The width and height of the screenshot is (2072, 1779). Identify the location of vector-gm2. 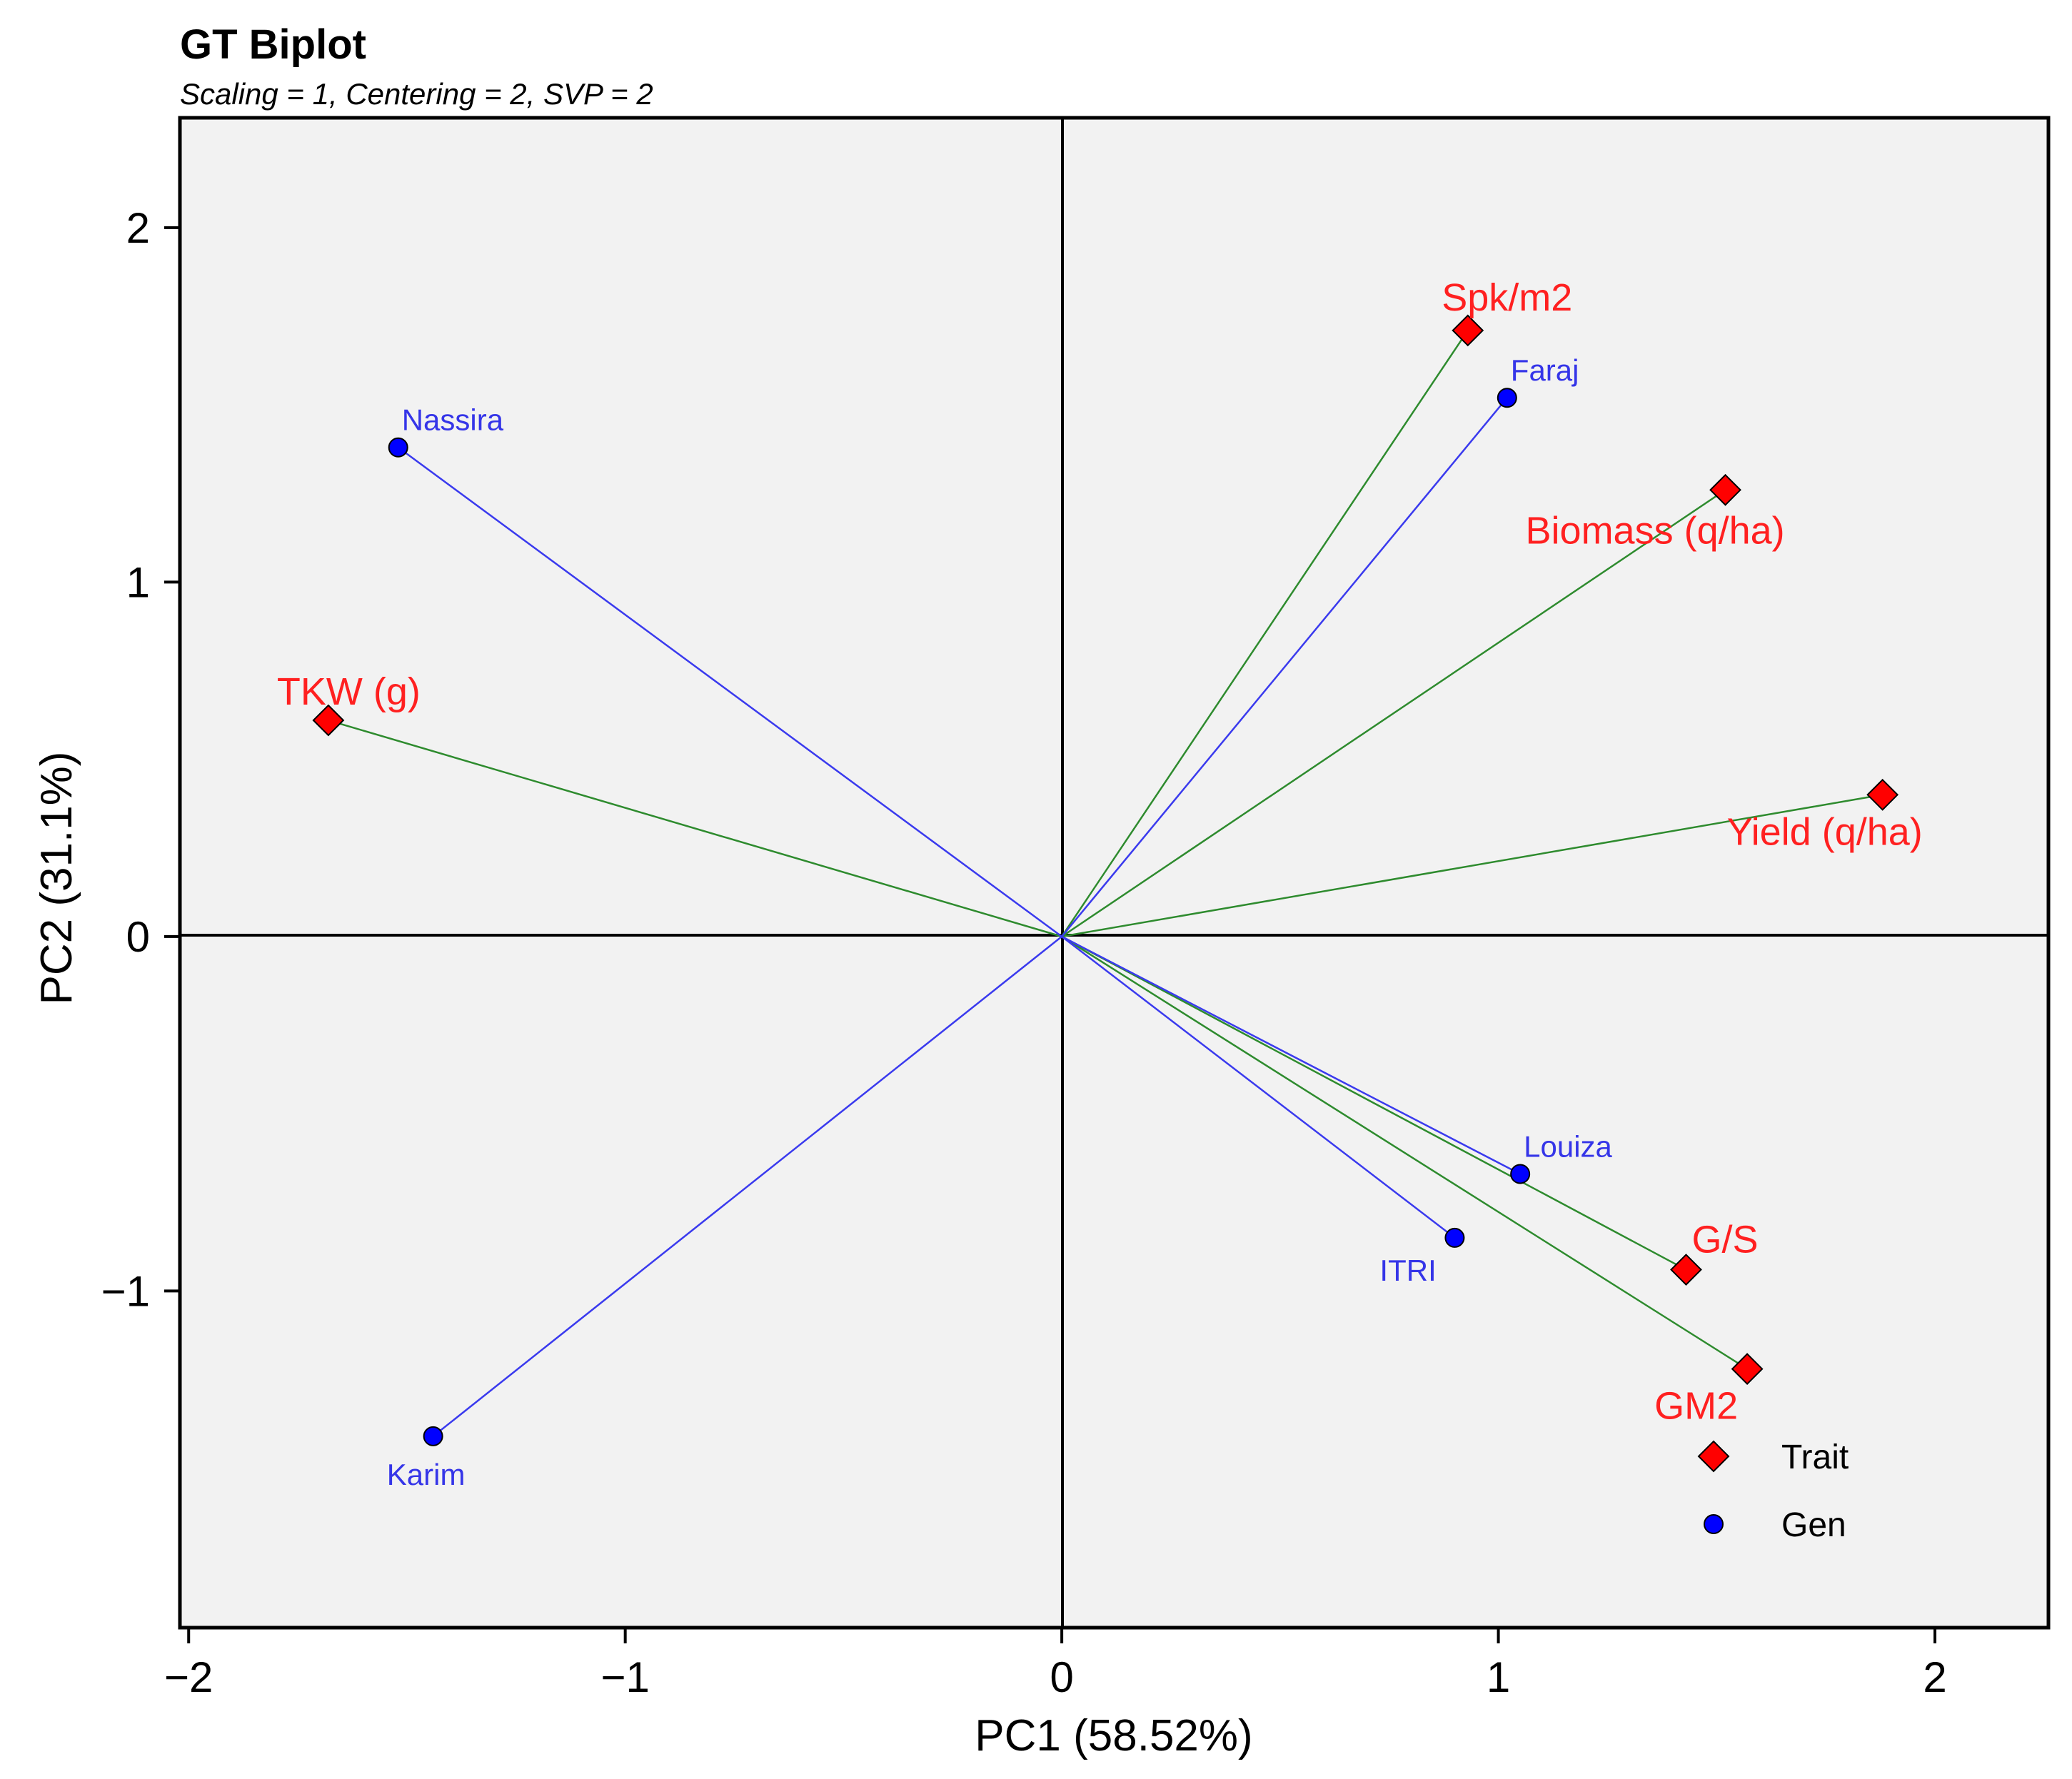
(1404, 1152).